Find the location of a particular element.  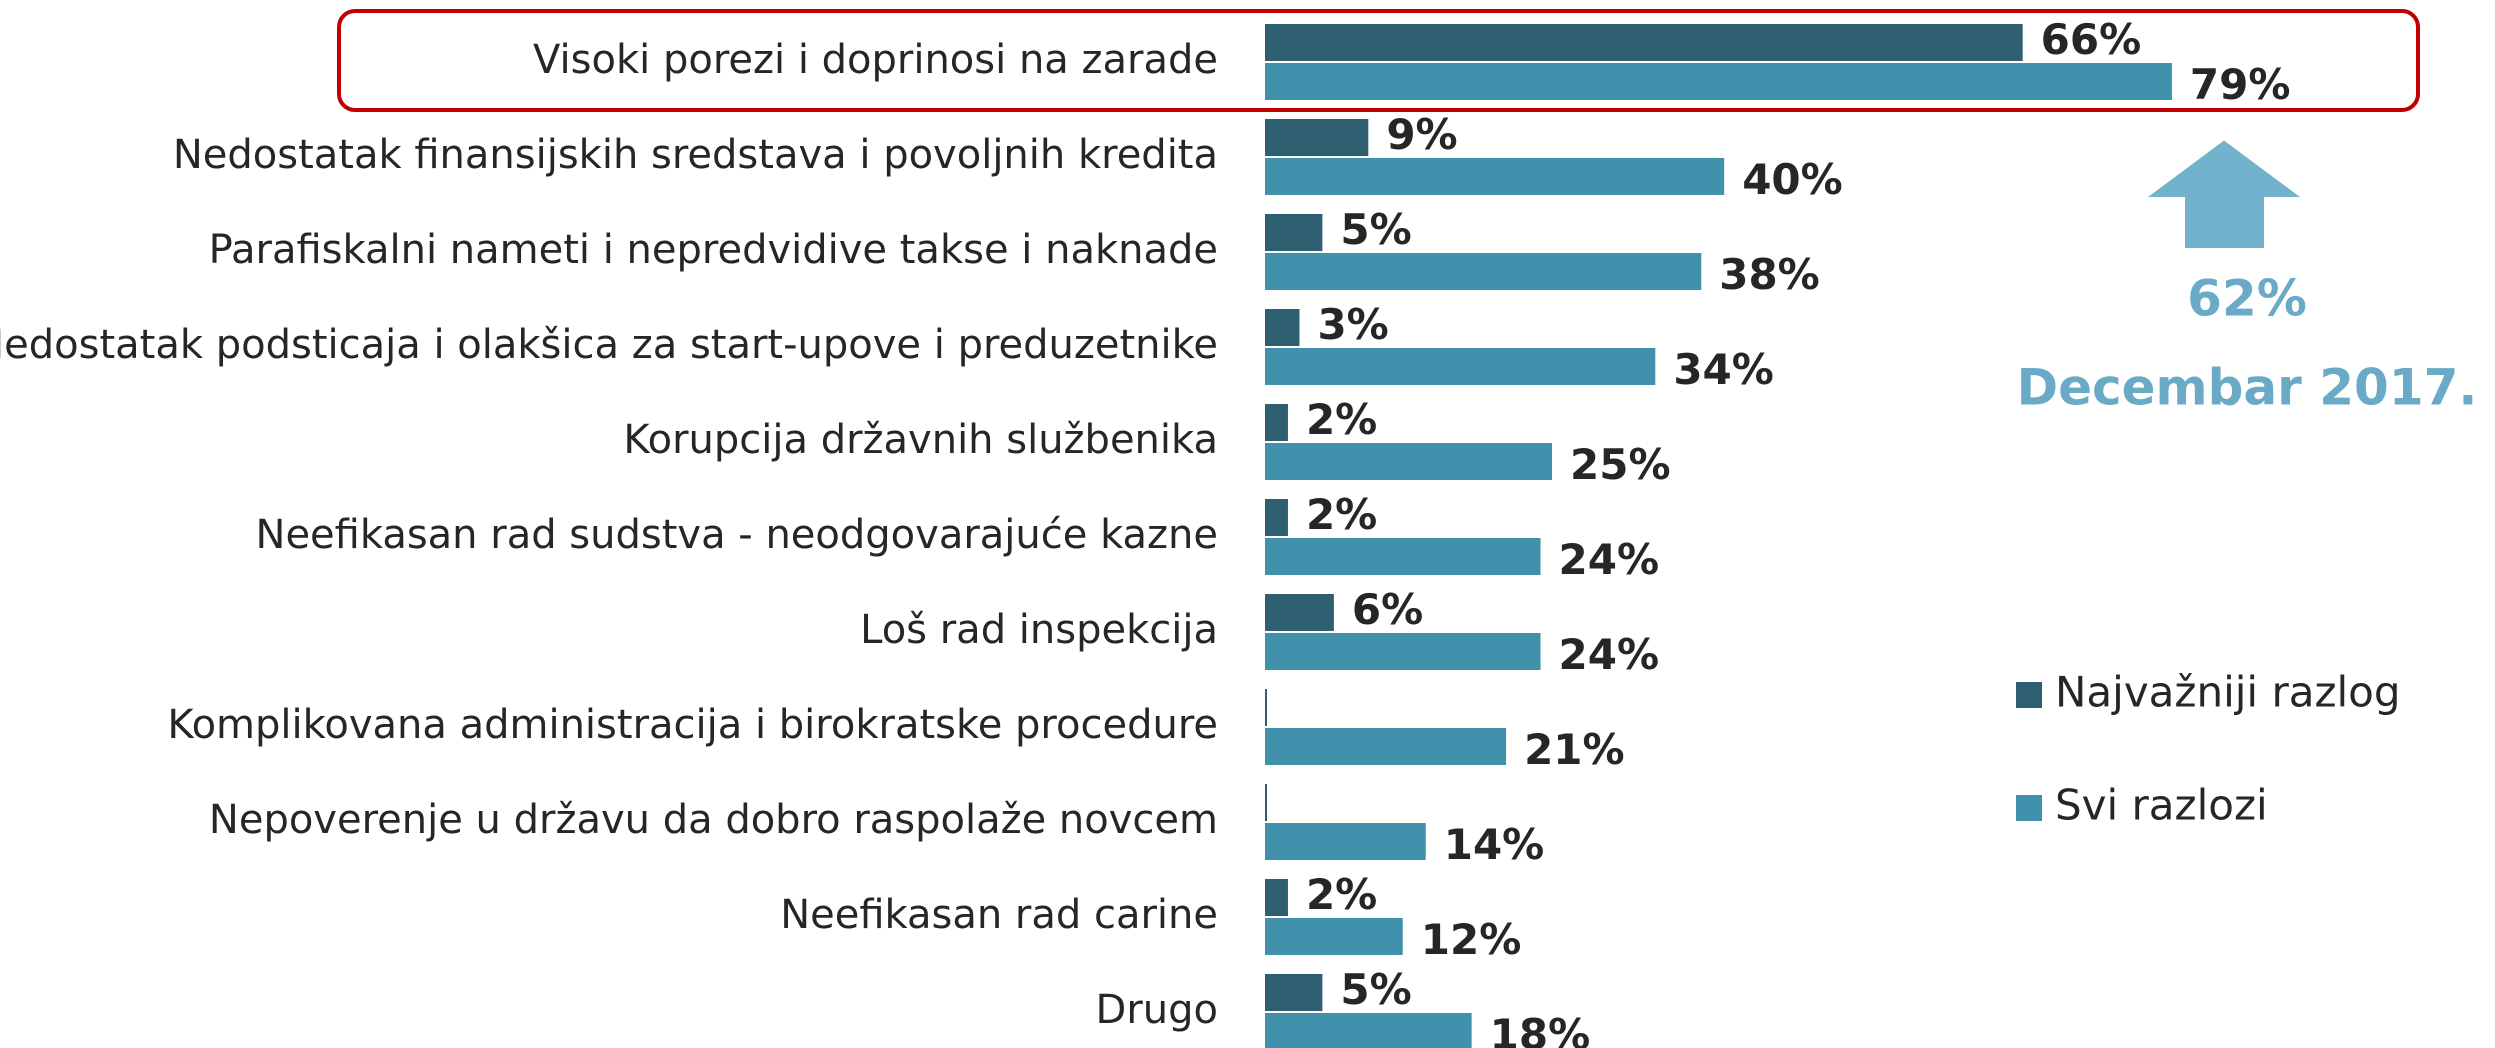

annotation: Decembar 2017. is located at coordinates (2247, 388).